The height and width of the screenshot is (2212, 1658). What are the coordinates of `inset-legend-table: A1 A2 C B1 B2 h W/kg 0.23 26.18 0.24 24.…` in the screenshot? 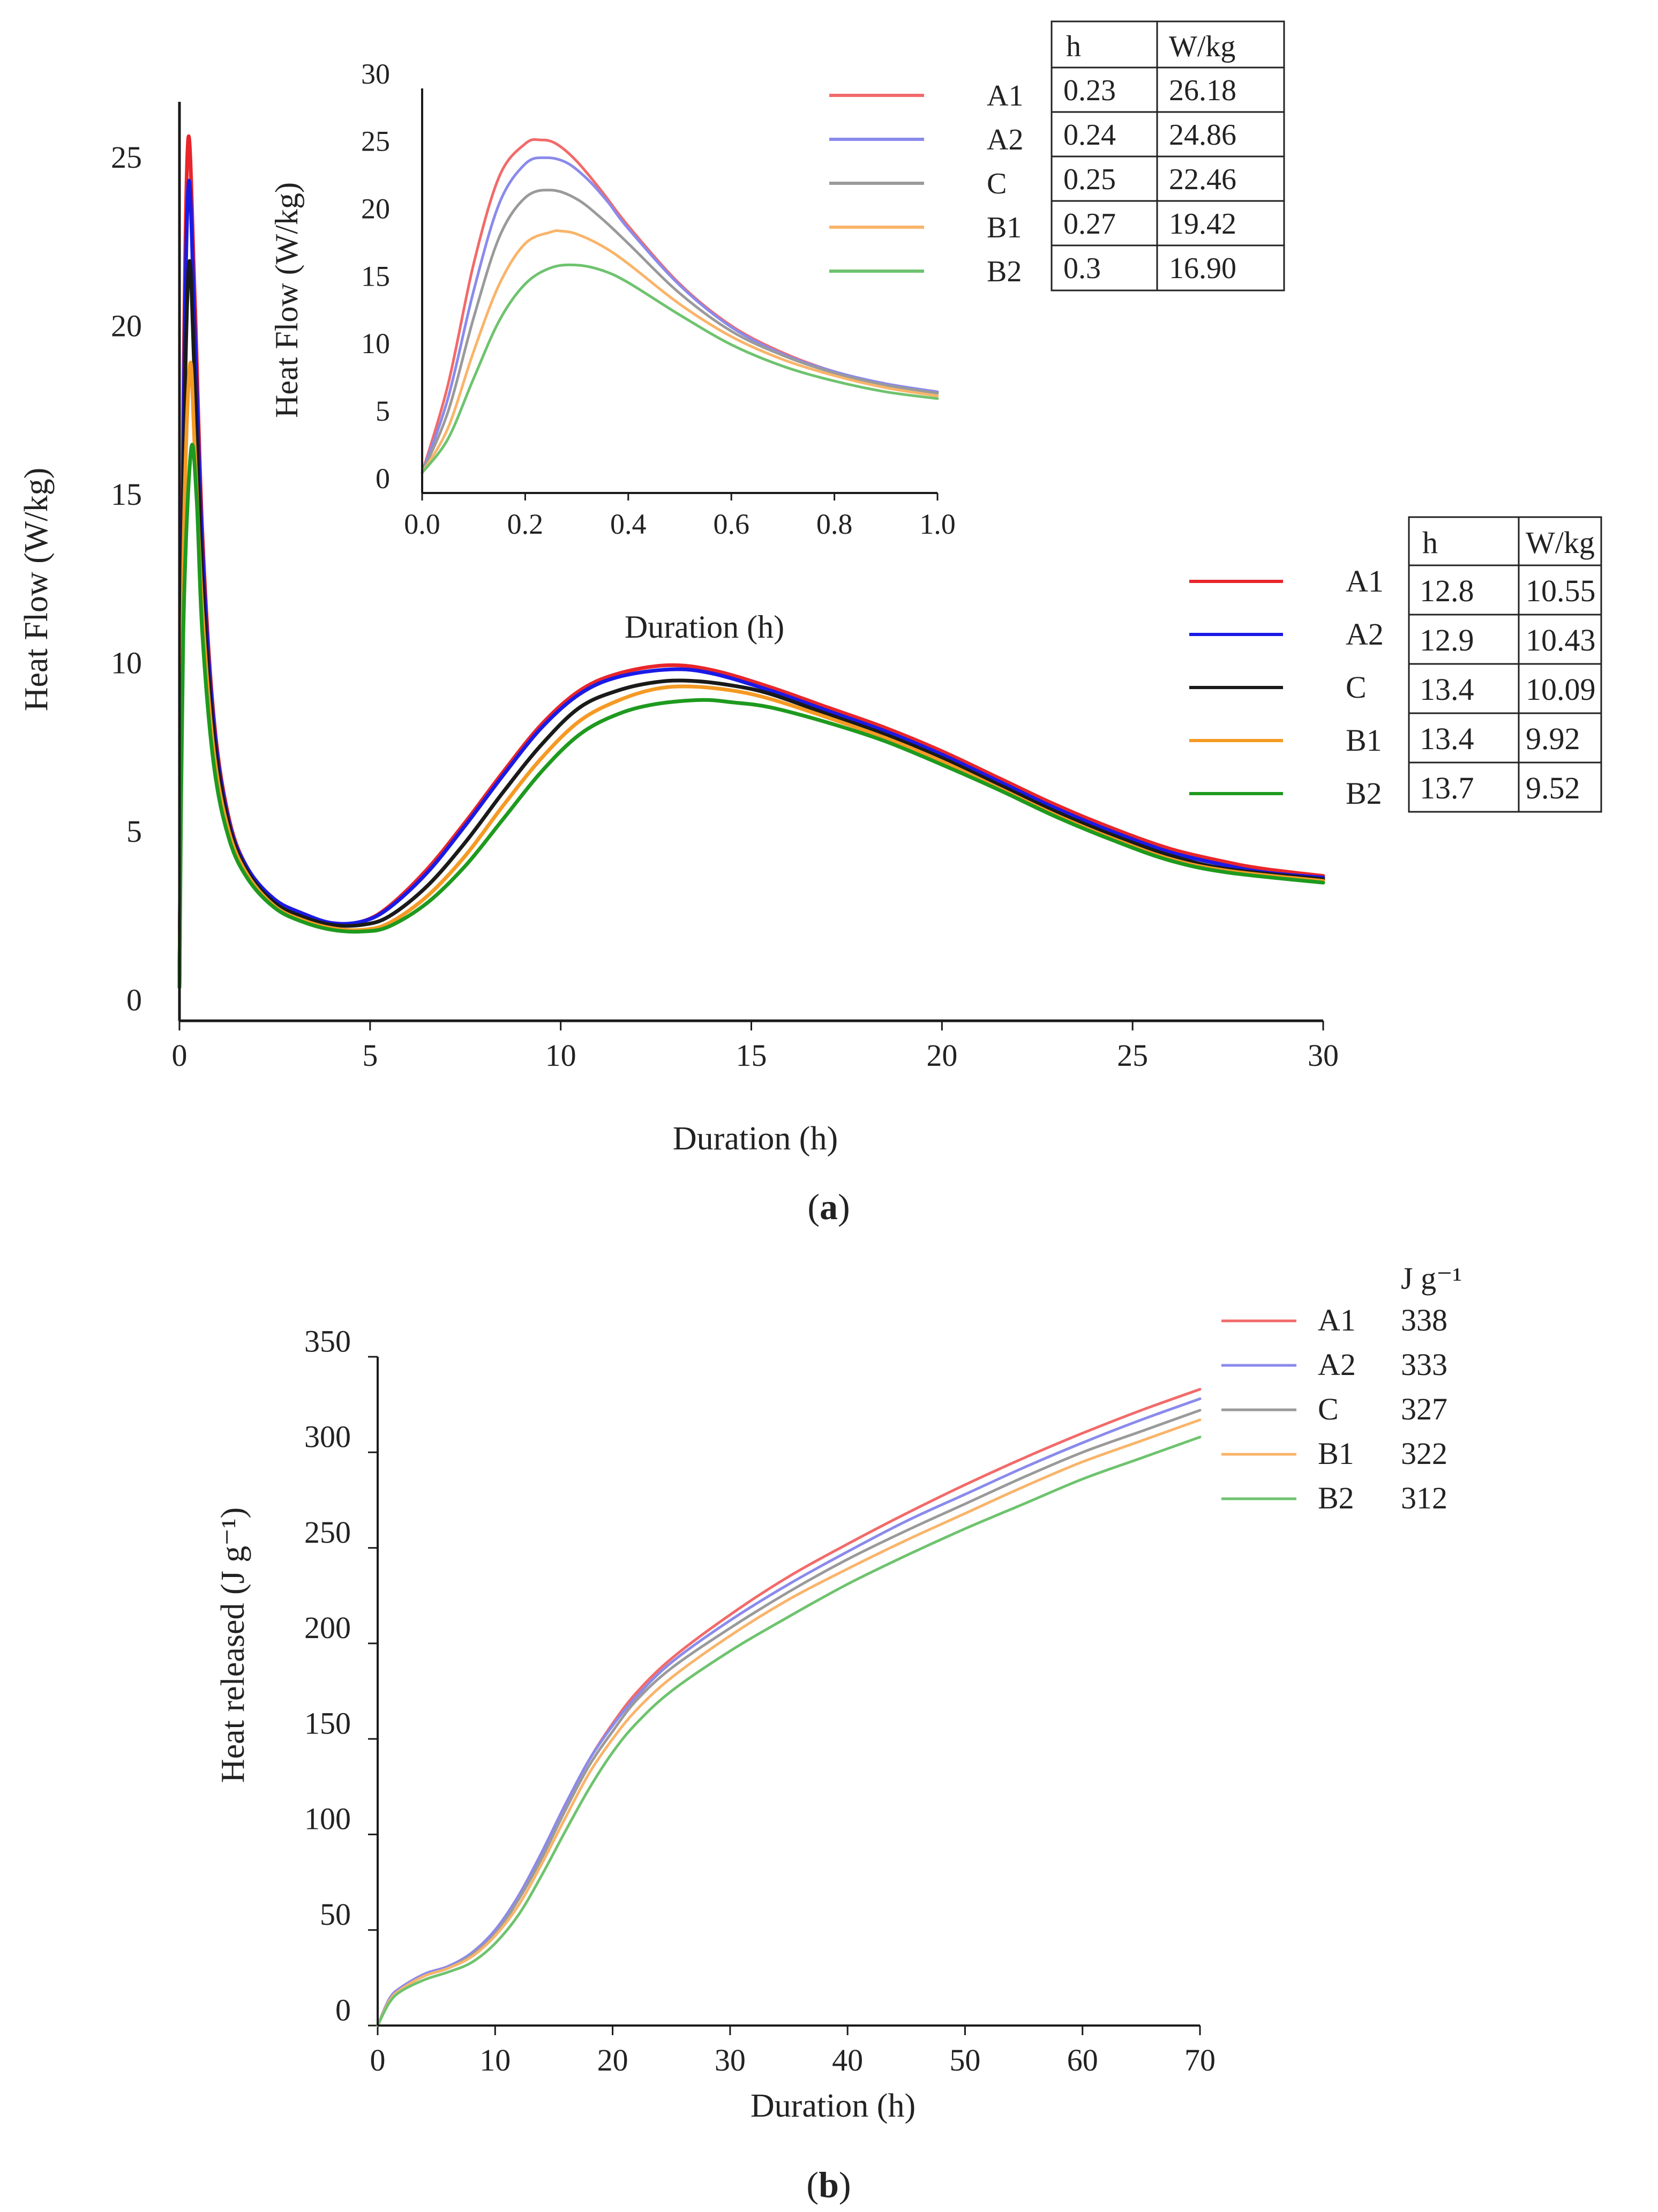 It's located at (1057, 156).